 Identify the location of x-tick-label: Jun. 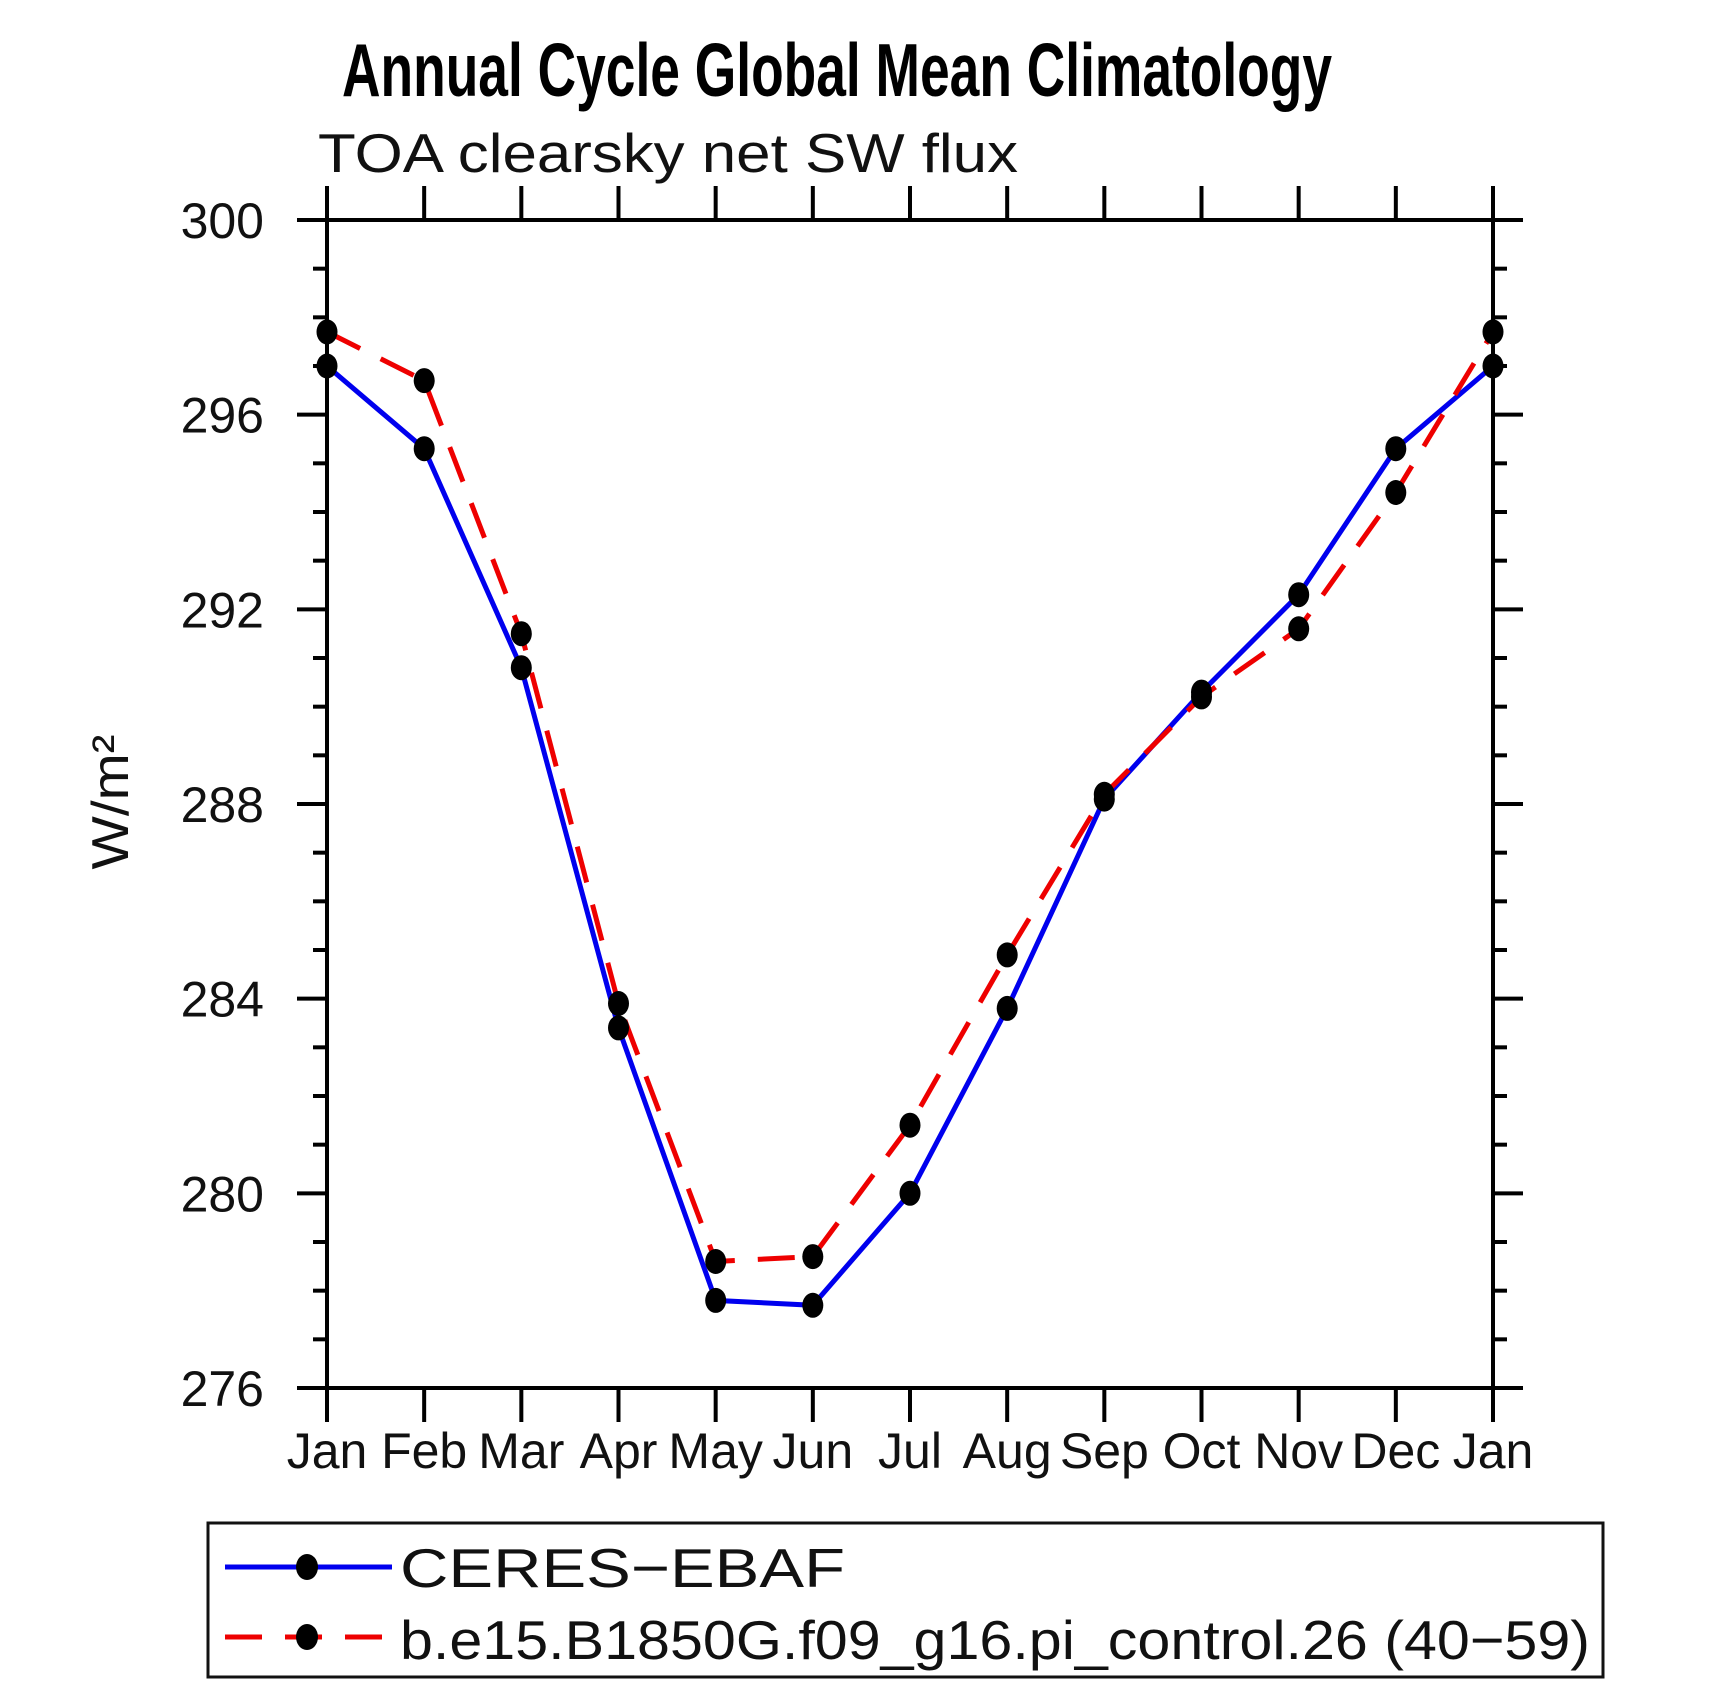
(813, 1451).